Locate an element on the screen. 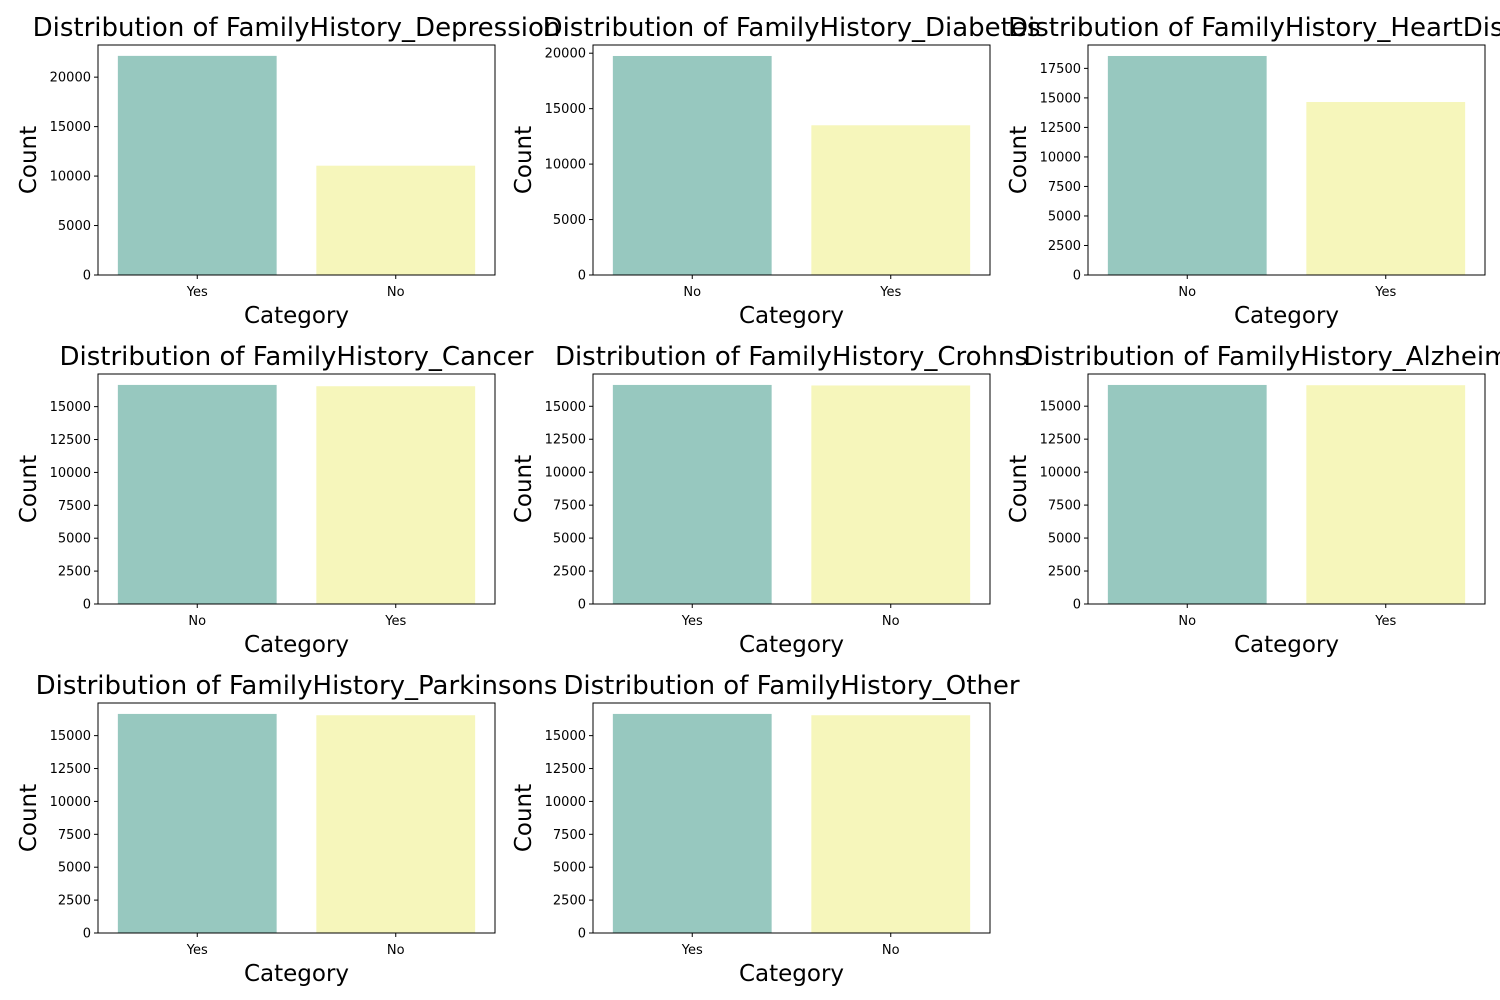 This screenshot has width=1500, height=1000. chart-title: Distribution of FamilyHistory_Alzheimers is located at coordinates (1261, 357).